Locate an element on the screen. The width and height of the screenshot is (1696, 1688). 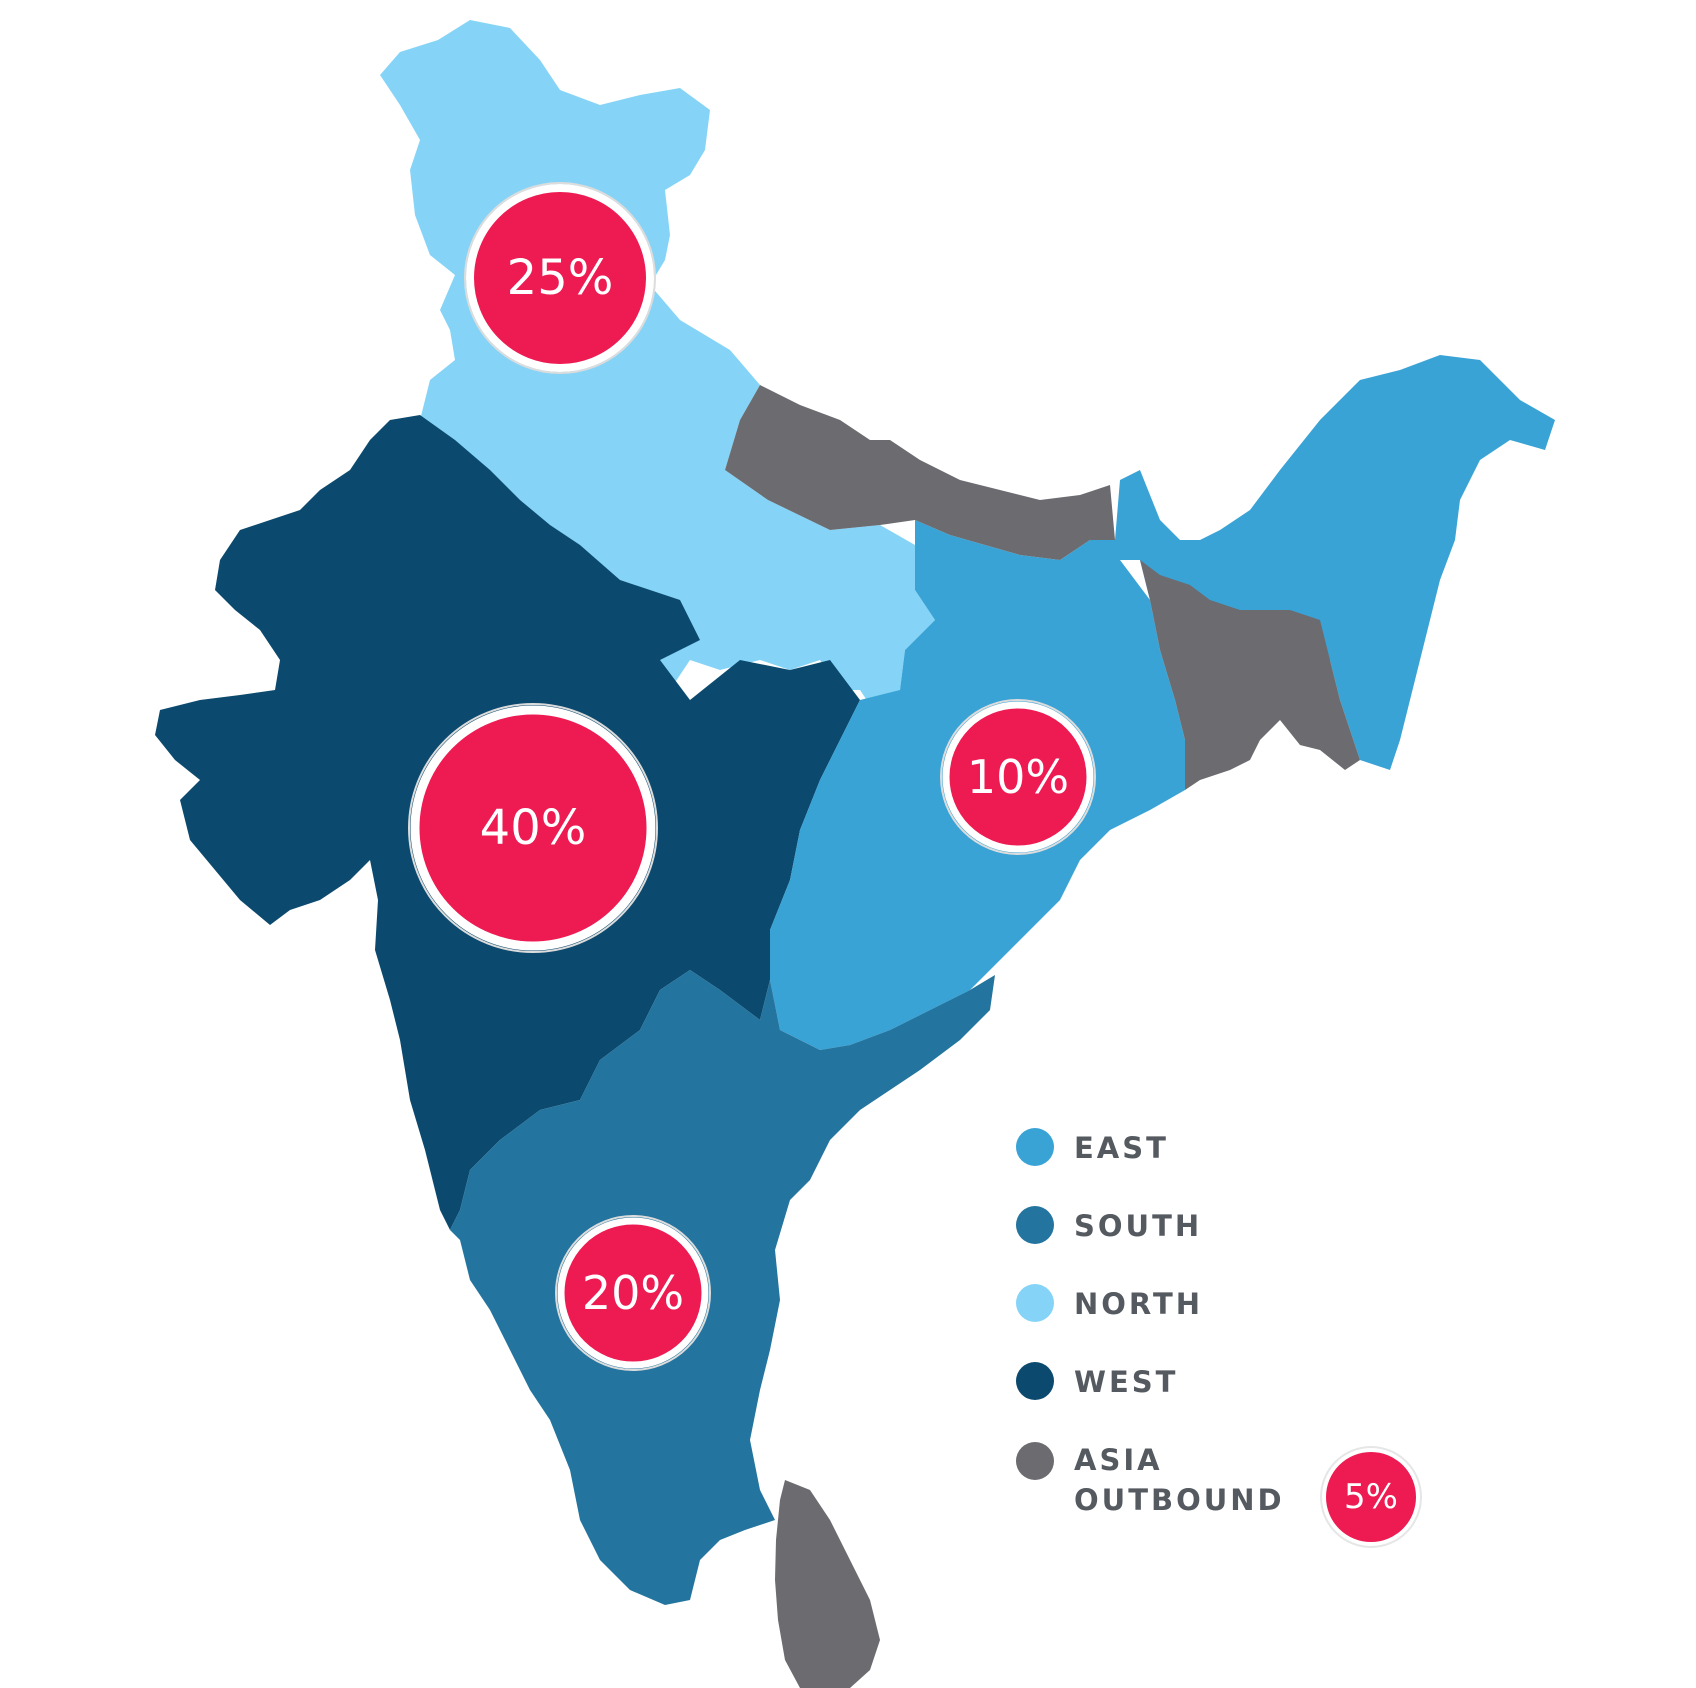
legend-label-asia-line1: ASIA is located at coordinates (1118, 1460).